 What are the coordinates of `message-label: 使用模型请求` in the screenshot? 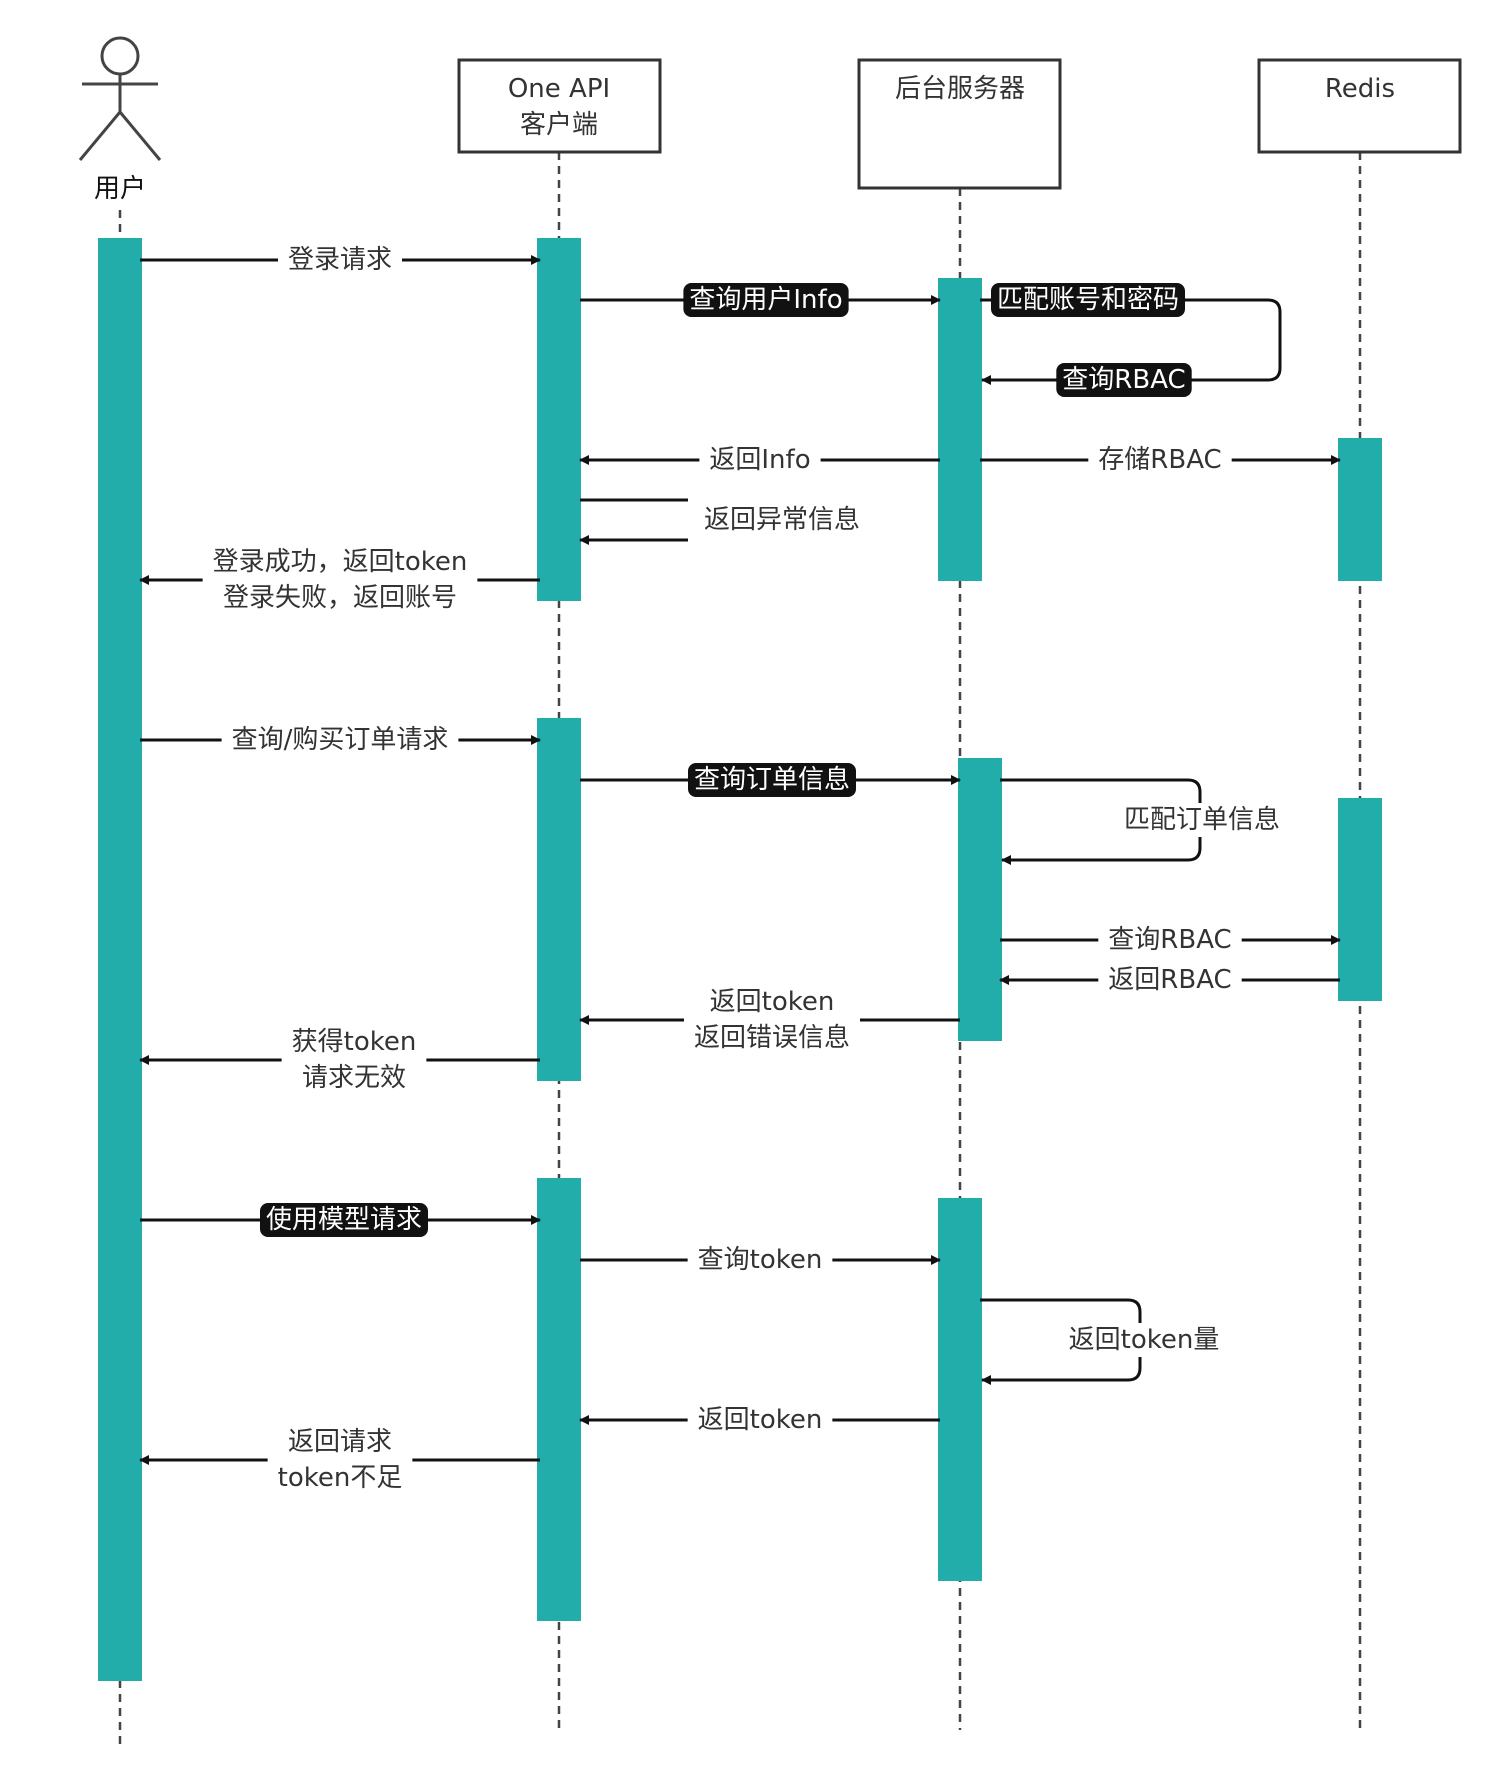 It's located at (344, 1220).